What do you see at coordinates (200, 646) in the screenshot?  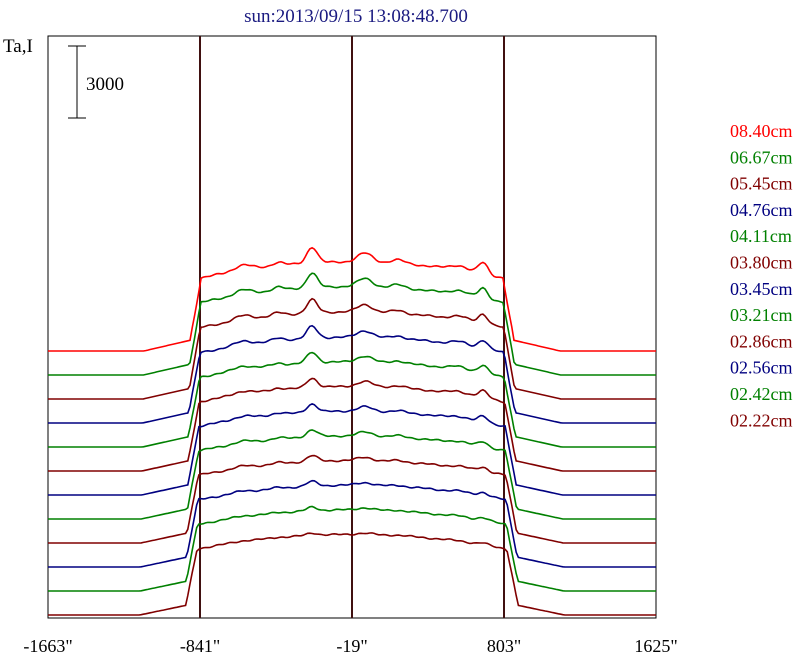 I see `x-tick-label: -841"` at bounding box center [200, 646].